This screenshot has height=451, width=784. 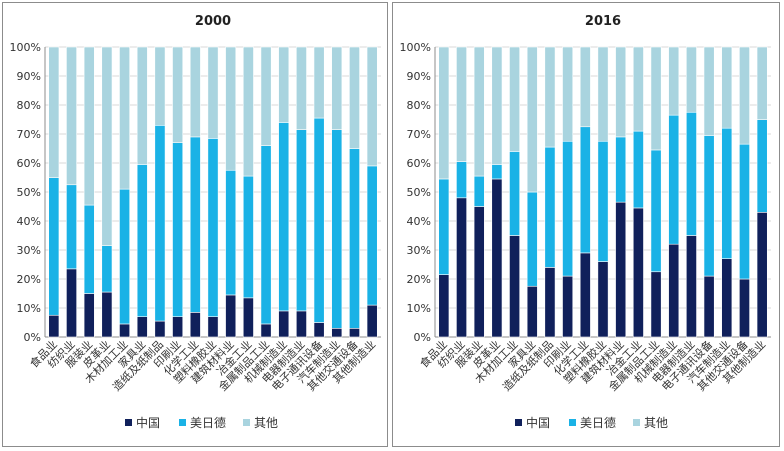 What do you see at coordinates (419, 76) in the screenshot?
I see `y-tick-label: 90%` at bounding box center [419, 76].